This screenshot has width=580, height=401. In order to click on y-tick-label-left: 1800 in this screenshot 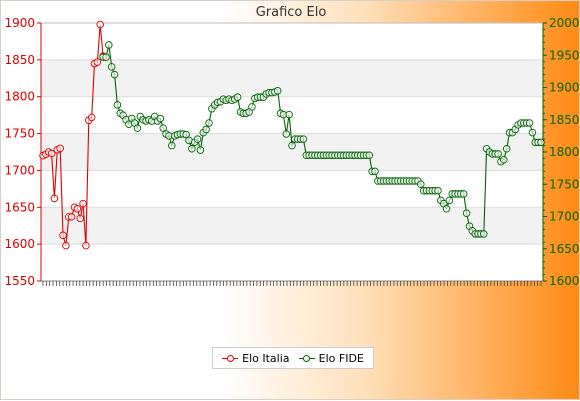, I will do `click(19, 97)`.